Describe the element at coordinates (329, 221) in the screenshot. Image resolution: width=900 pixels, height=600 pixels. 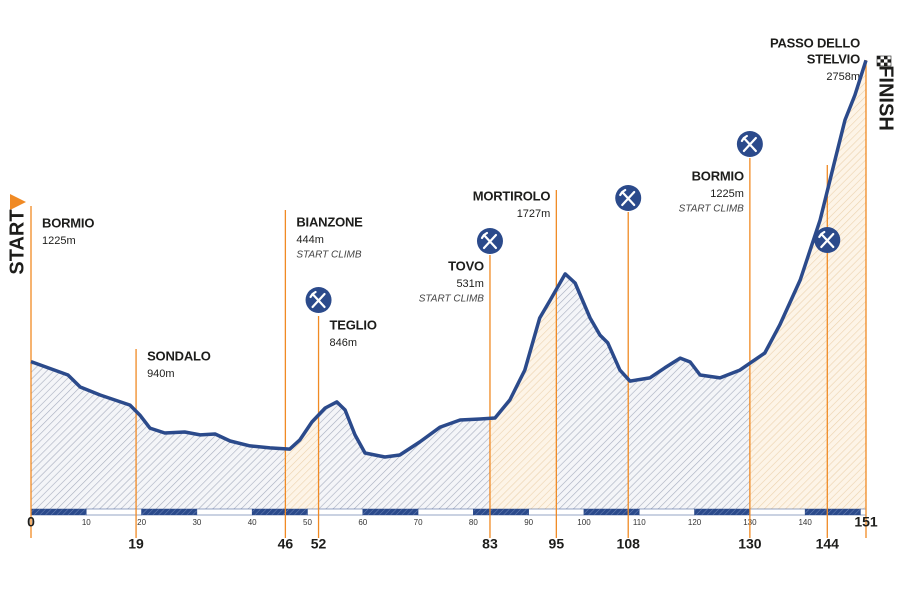
I see `waypoint-name: BIANZONE` at that location.